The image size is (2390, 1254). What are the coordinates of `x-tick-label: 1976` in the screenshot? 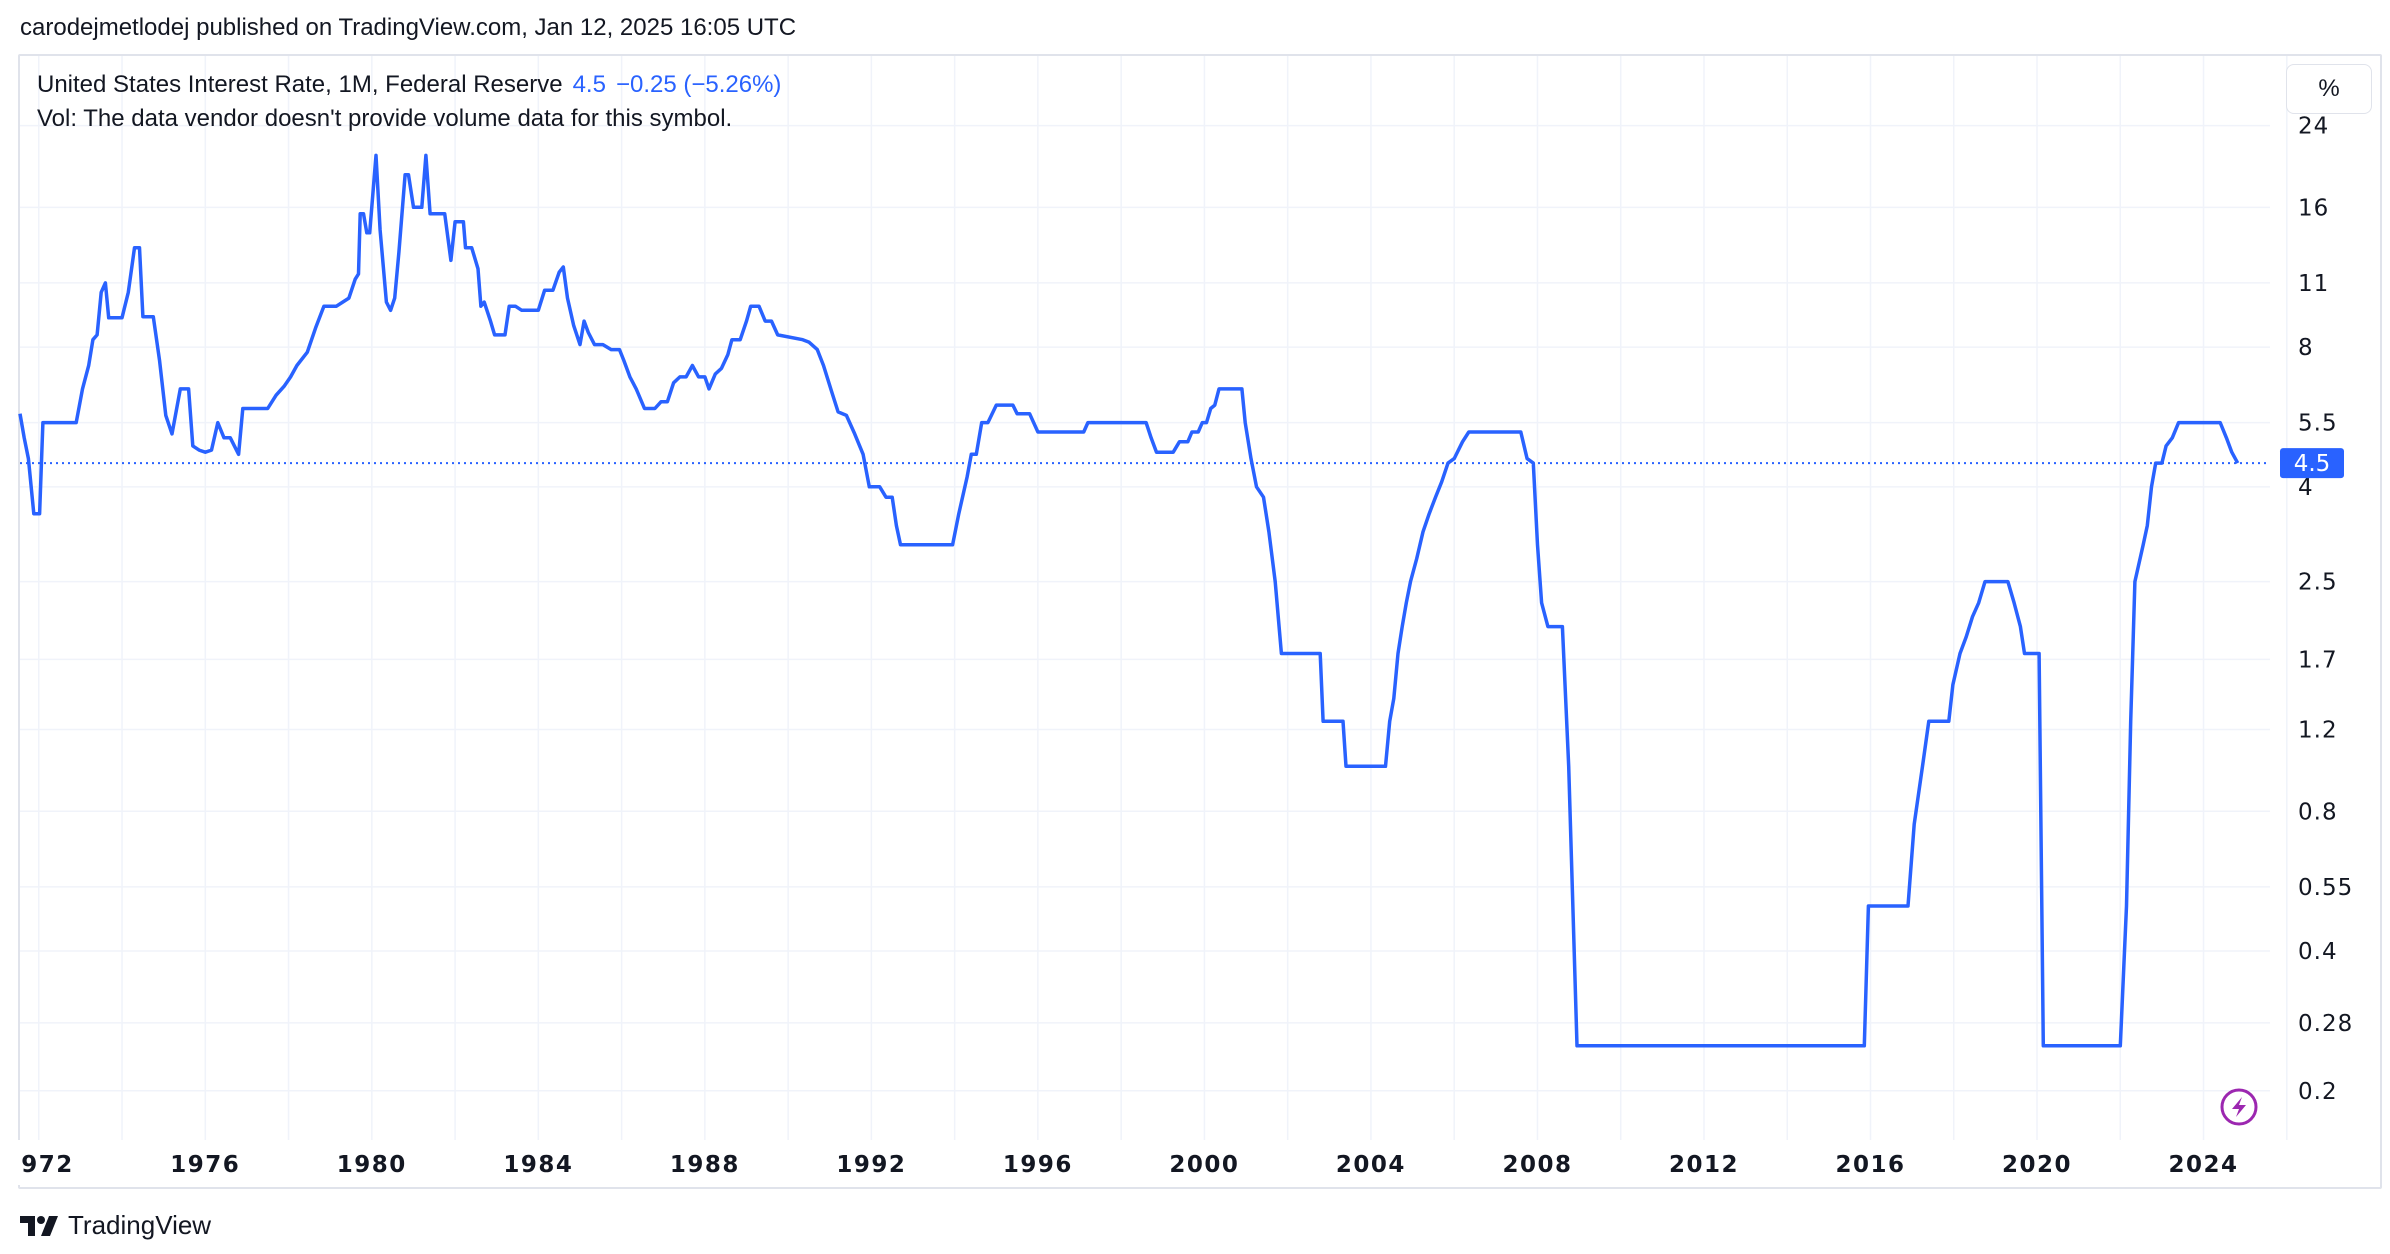 It's located at (205, 1165).